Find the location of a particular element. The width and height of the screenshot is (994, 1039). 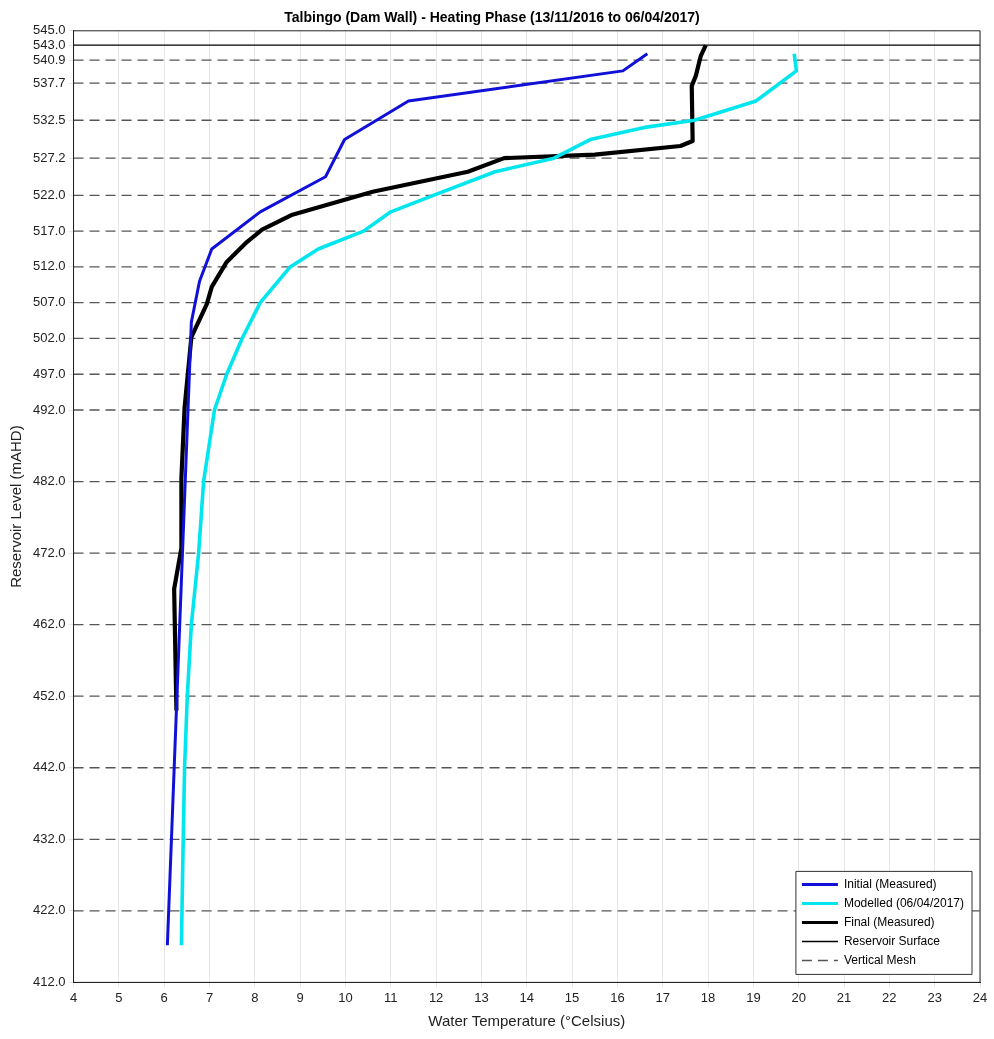

x-tick-label: 4 is located at coordinates (73, 997).